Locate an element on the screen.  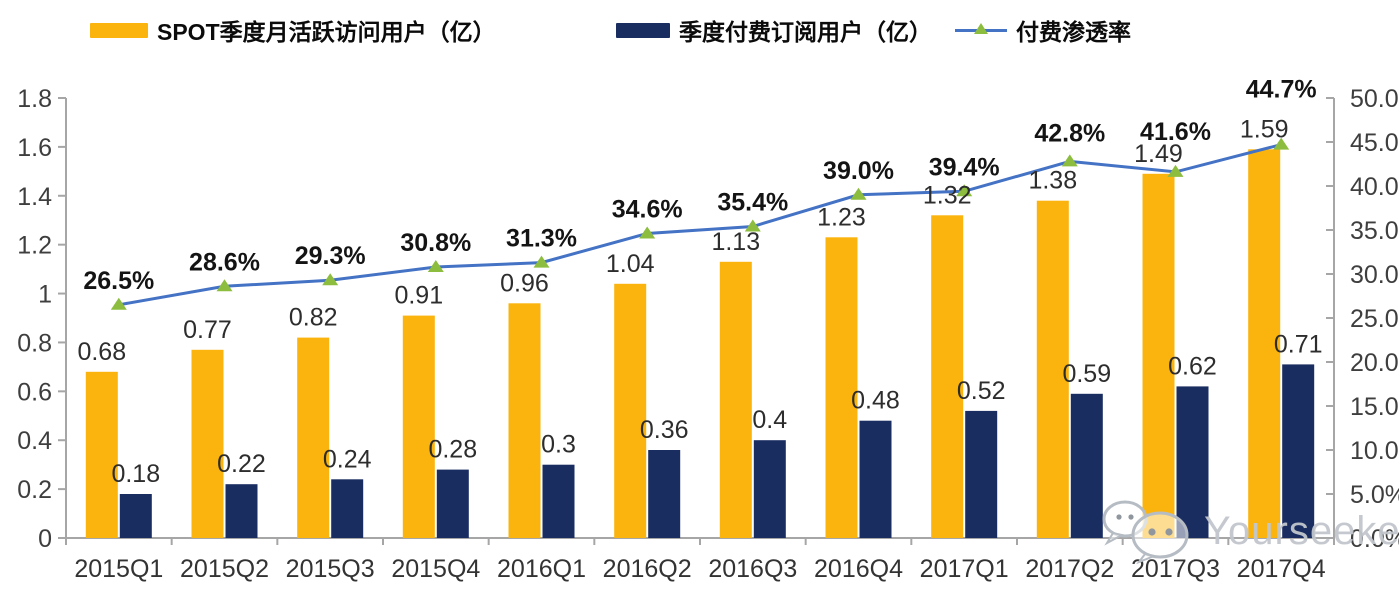
triangle-marker-2017Q1 is located at coordinates (964, 190).